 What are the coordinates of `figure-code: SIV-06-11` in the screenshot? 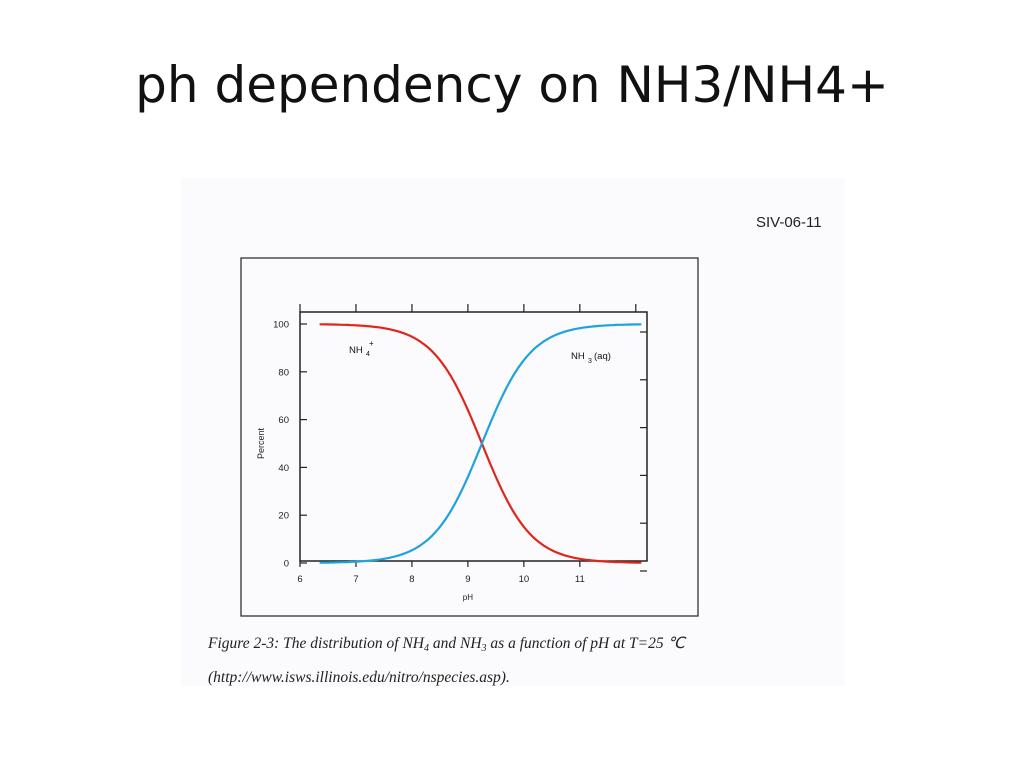 It's located at (789, 222).